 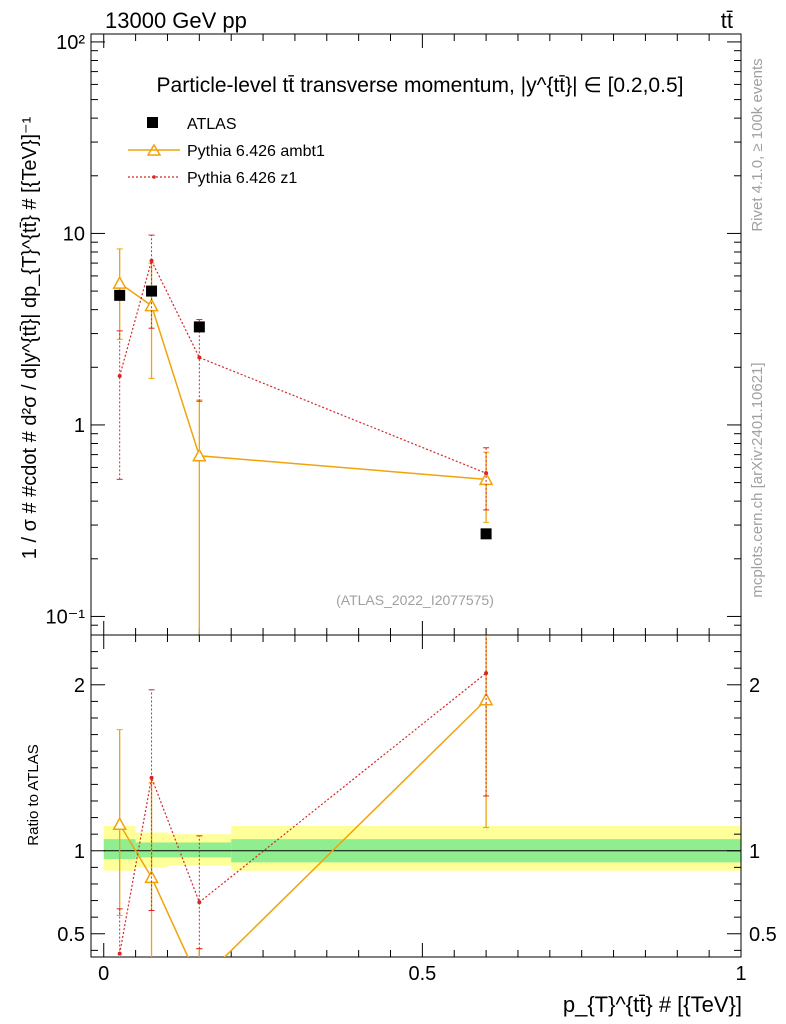 What do you see at coordinates (303, 381) in the screenshot?
I see `main-ambt1-line` at bounding box center [303, 381].